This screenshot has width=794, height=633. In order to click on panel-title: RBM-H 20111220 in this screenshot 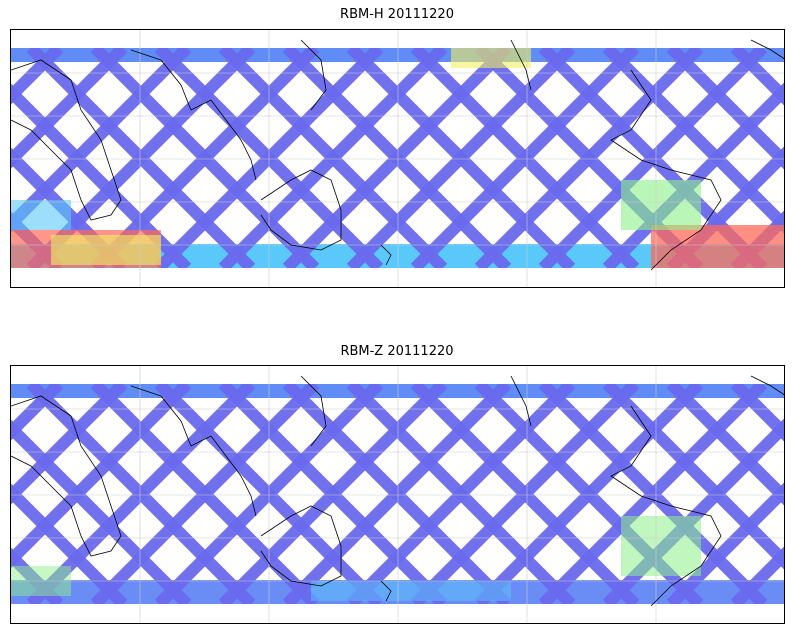, I will do `click(397, 14)`.